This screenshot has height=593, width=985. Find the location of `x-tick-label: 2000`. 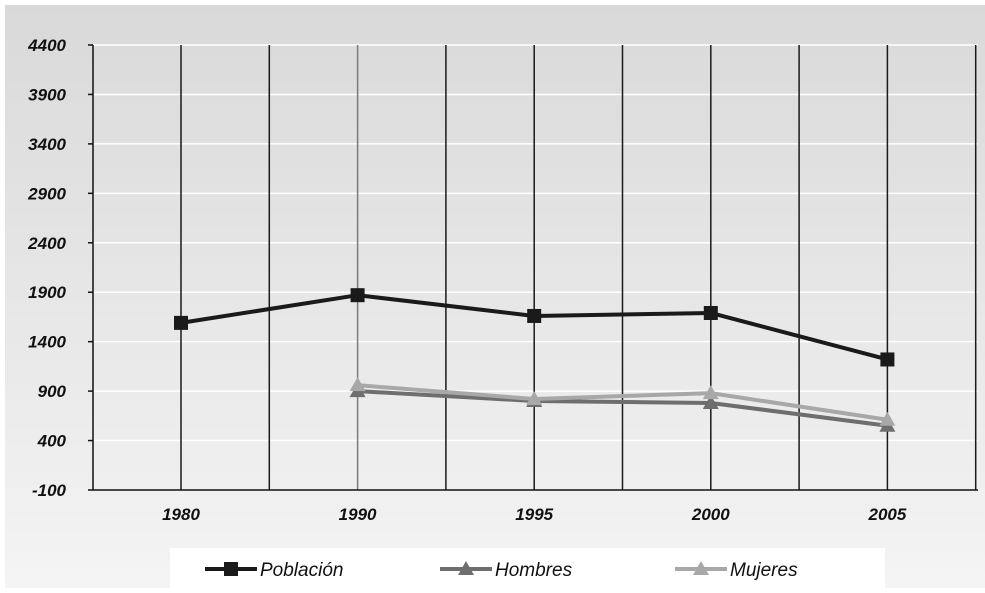

x-tick-label: 2000 is located at coordinates (710, 514).